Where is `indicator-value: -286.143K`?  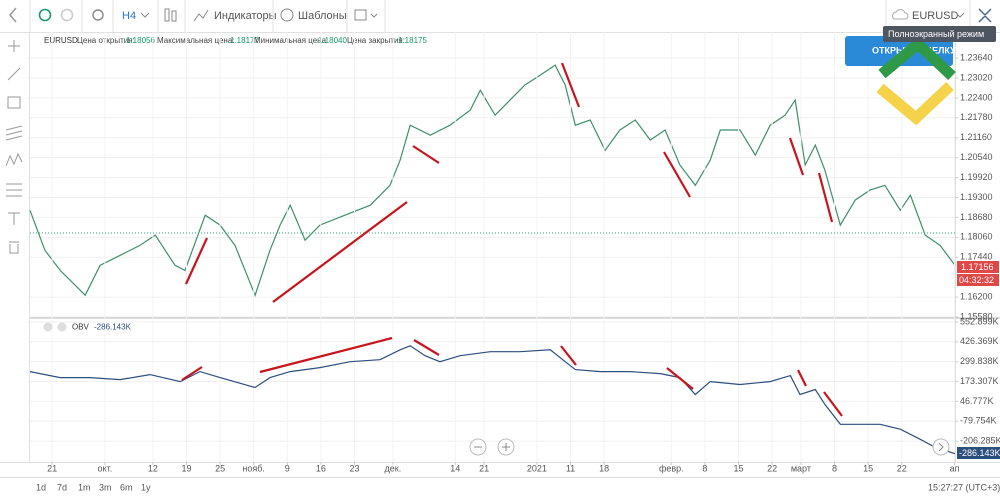
indicator-value: -286.143K is located at coordinates (113, 327).